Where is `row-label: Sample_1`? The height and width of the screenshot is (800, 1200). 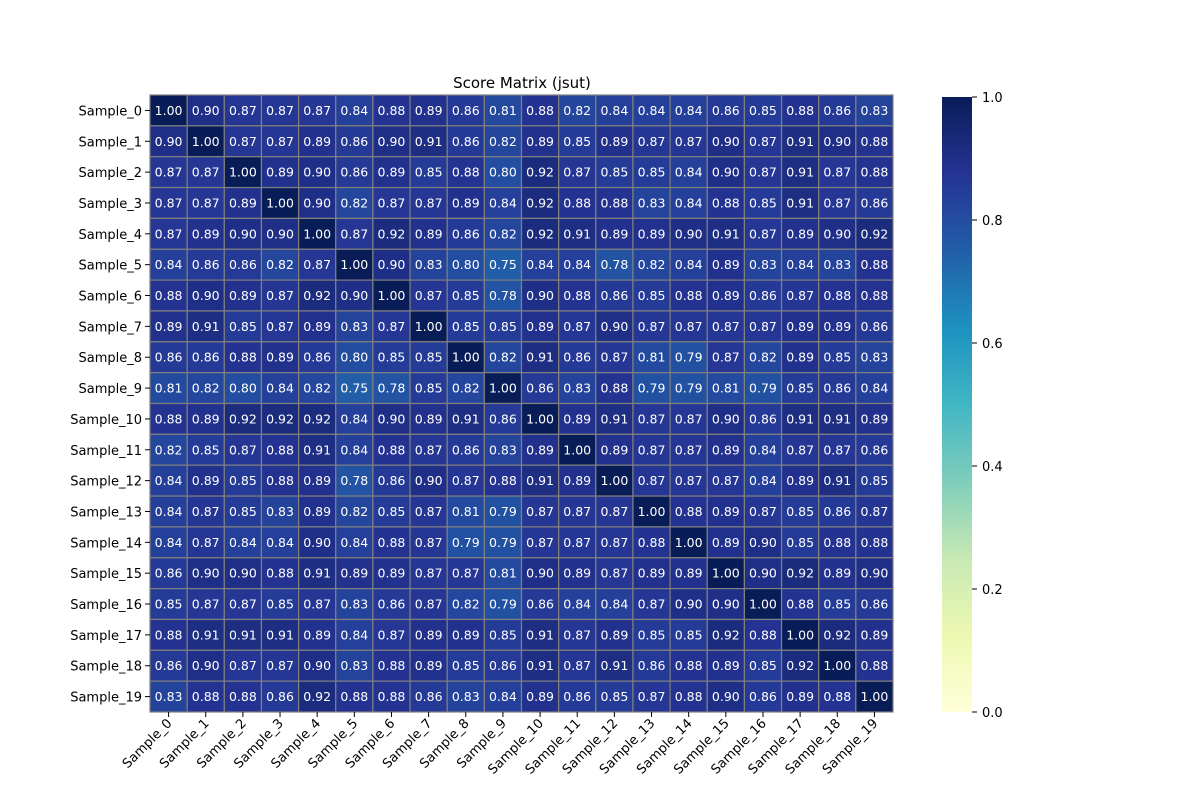
row-label: Sample_1 is located at coordinates (110, 142).